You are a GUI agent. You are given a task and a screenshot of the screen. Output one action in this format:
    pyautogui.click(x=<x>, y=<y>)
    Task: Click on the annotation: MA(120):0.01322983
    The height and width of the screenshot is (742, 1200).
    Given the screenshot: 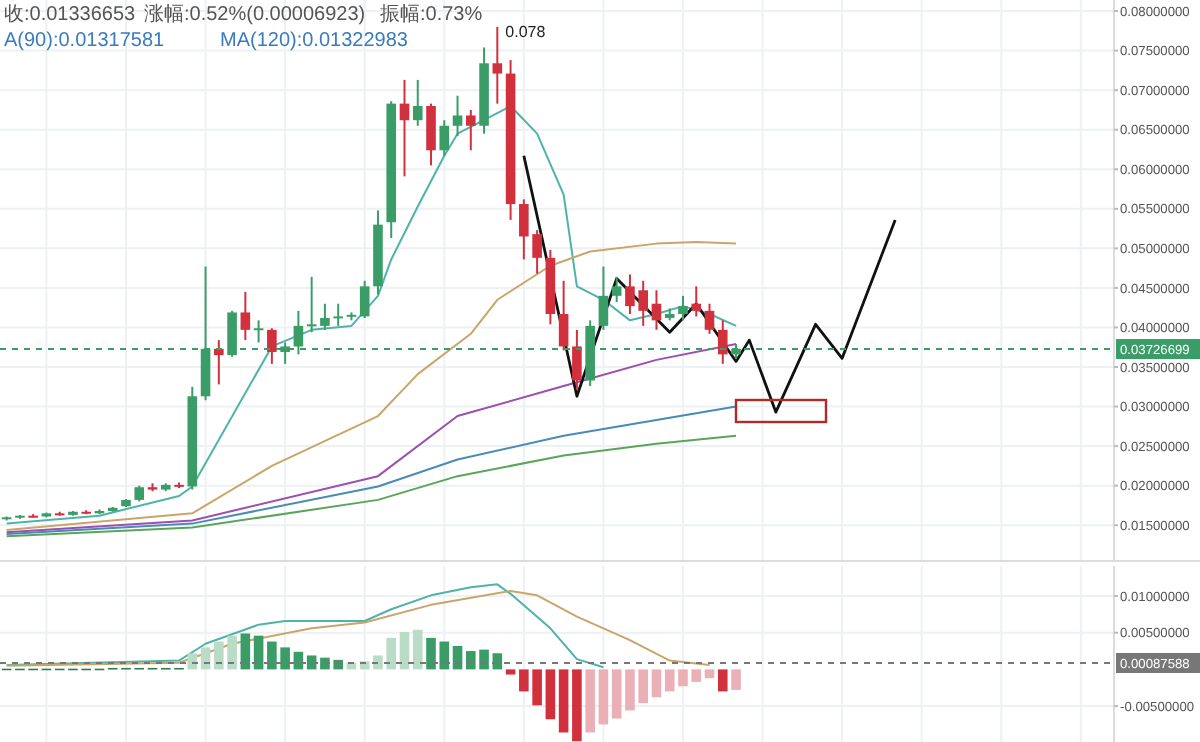 What is the action you would take?
    pyautogui.click(x=314, y=41)
    